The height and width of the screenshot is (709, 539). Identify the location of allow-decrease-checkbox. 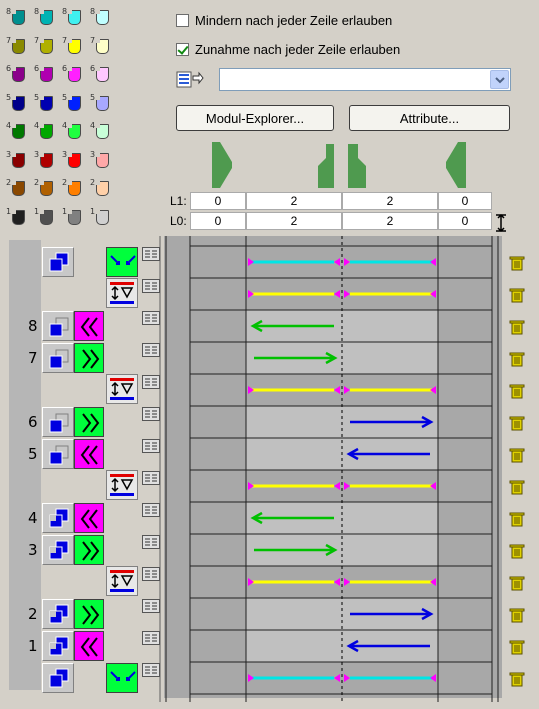
(182, 20).